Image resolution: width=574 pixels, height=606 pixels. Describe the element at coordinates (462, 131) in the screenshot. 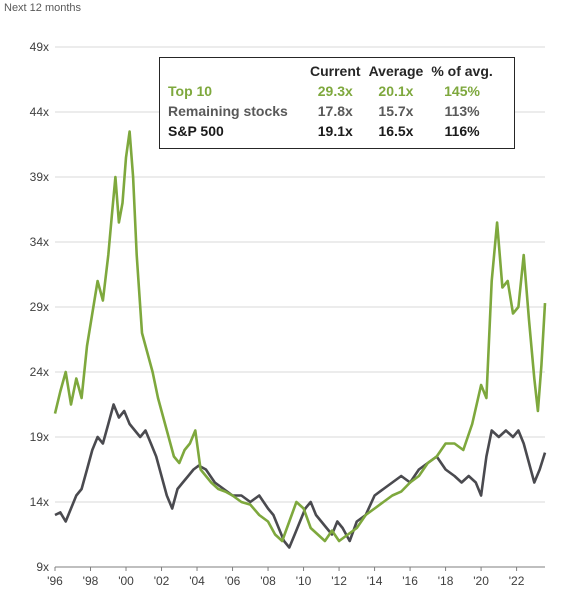

I see `row-pct: 116%` at that location.